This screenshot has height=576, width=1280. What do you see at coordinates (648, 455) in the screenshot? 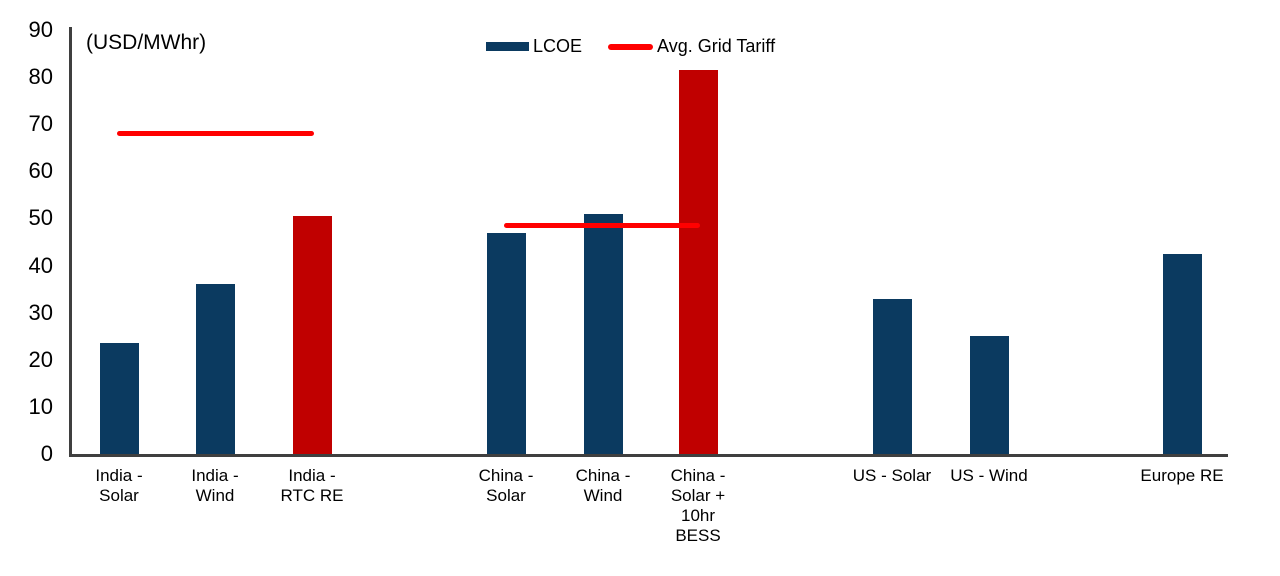
I see `x-axis-line` at bounding box center [648, 455].